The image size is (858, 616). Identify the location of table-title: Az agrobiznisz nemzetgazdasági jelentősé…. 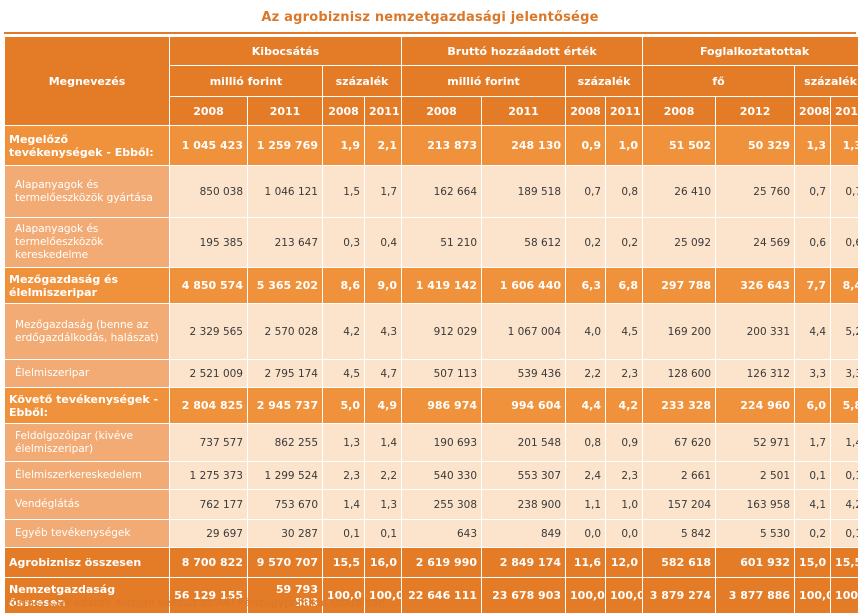
(430, 17).